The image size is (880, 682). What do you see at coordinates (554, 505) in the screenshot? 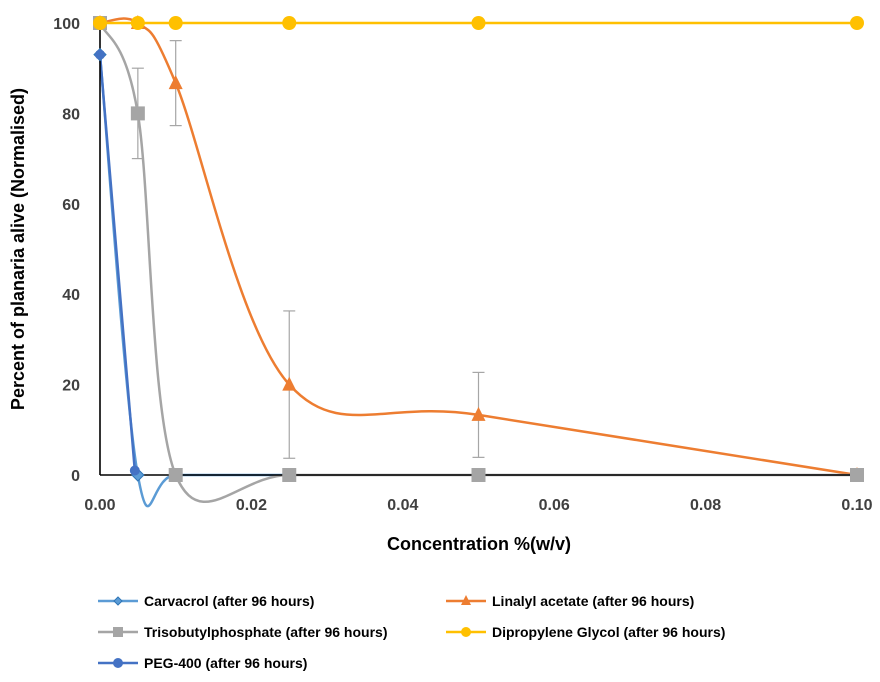
I see `x-tick-label: 0.06` at bounding box center [554, 505].